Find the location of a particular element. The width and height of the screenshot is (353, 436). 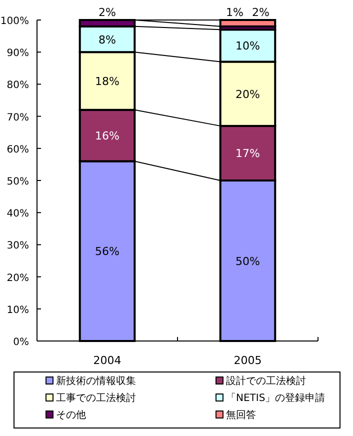

y-tick-label: 80% is located at coordinates (17, 86).